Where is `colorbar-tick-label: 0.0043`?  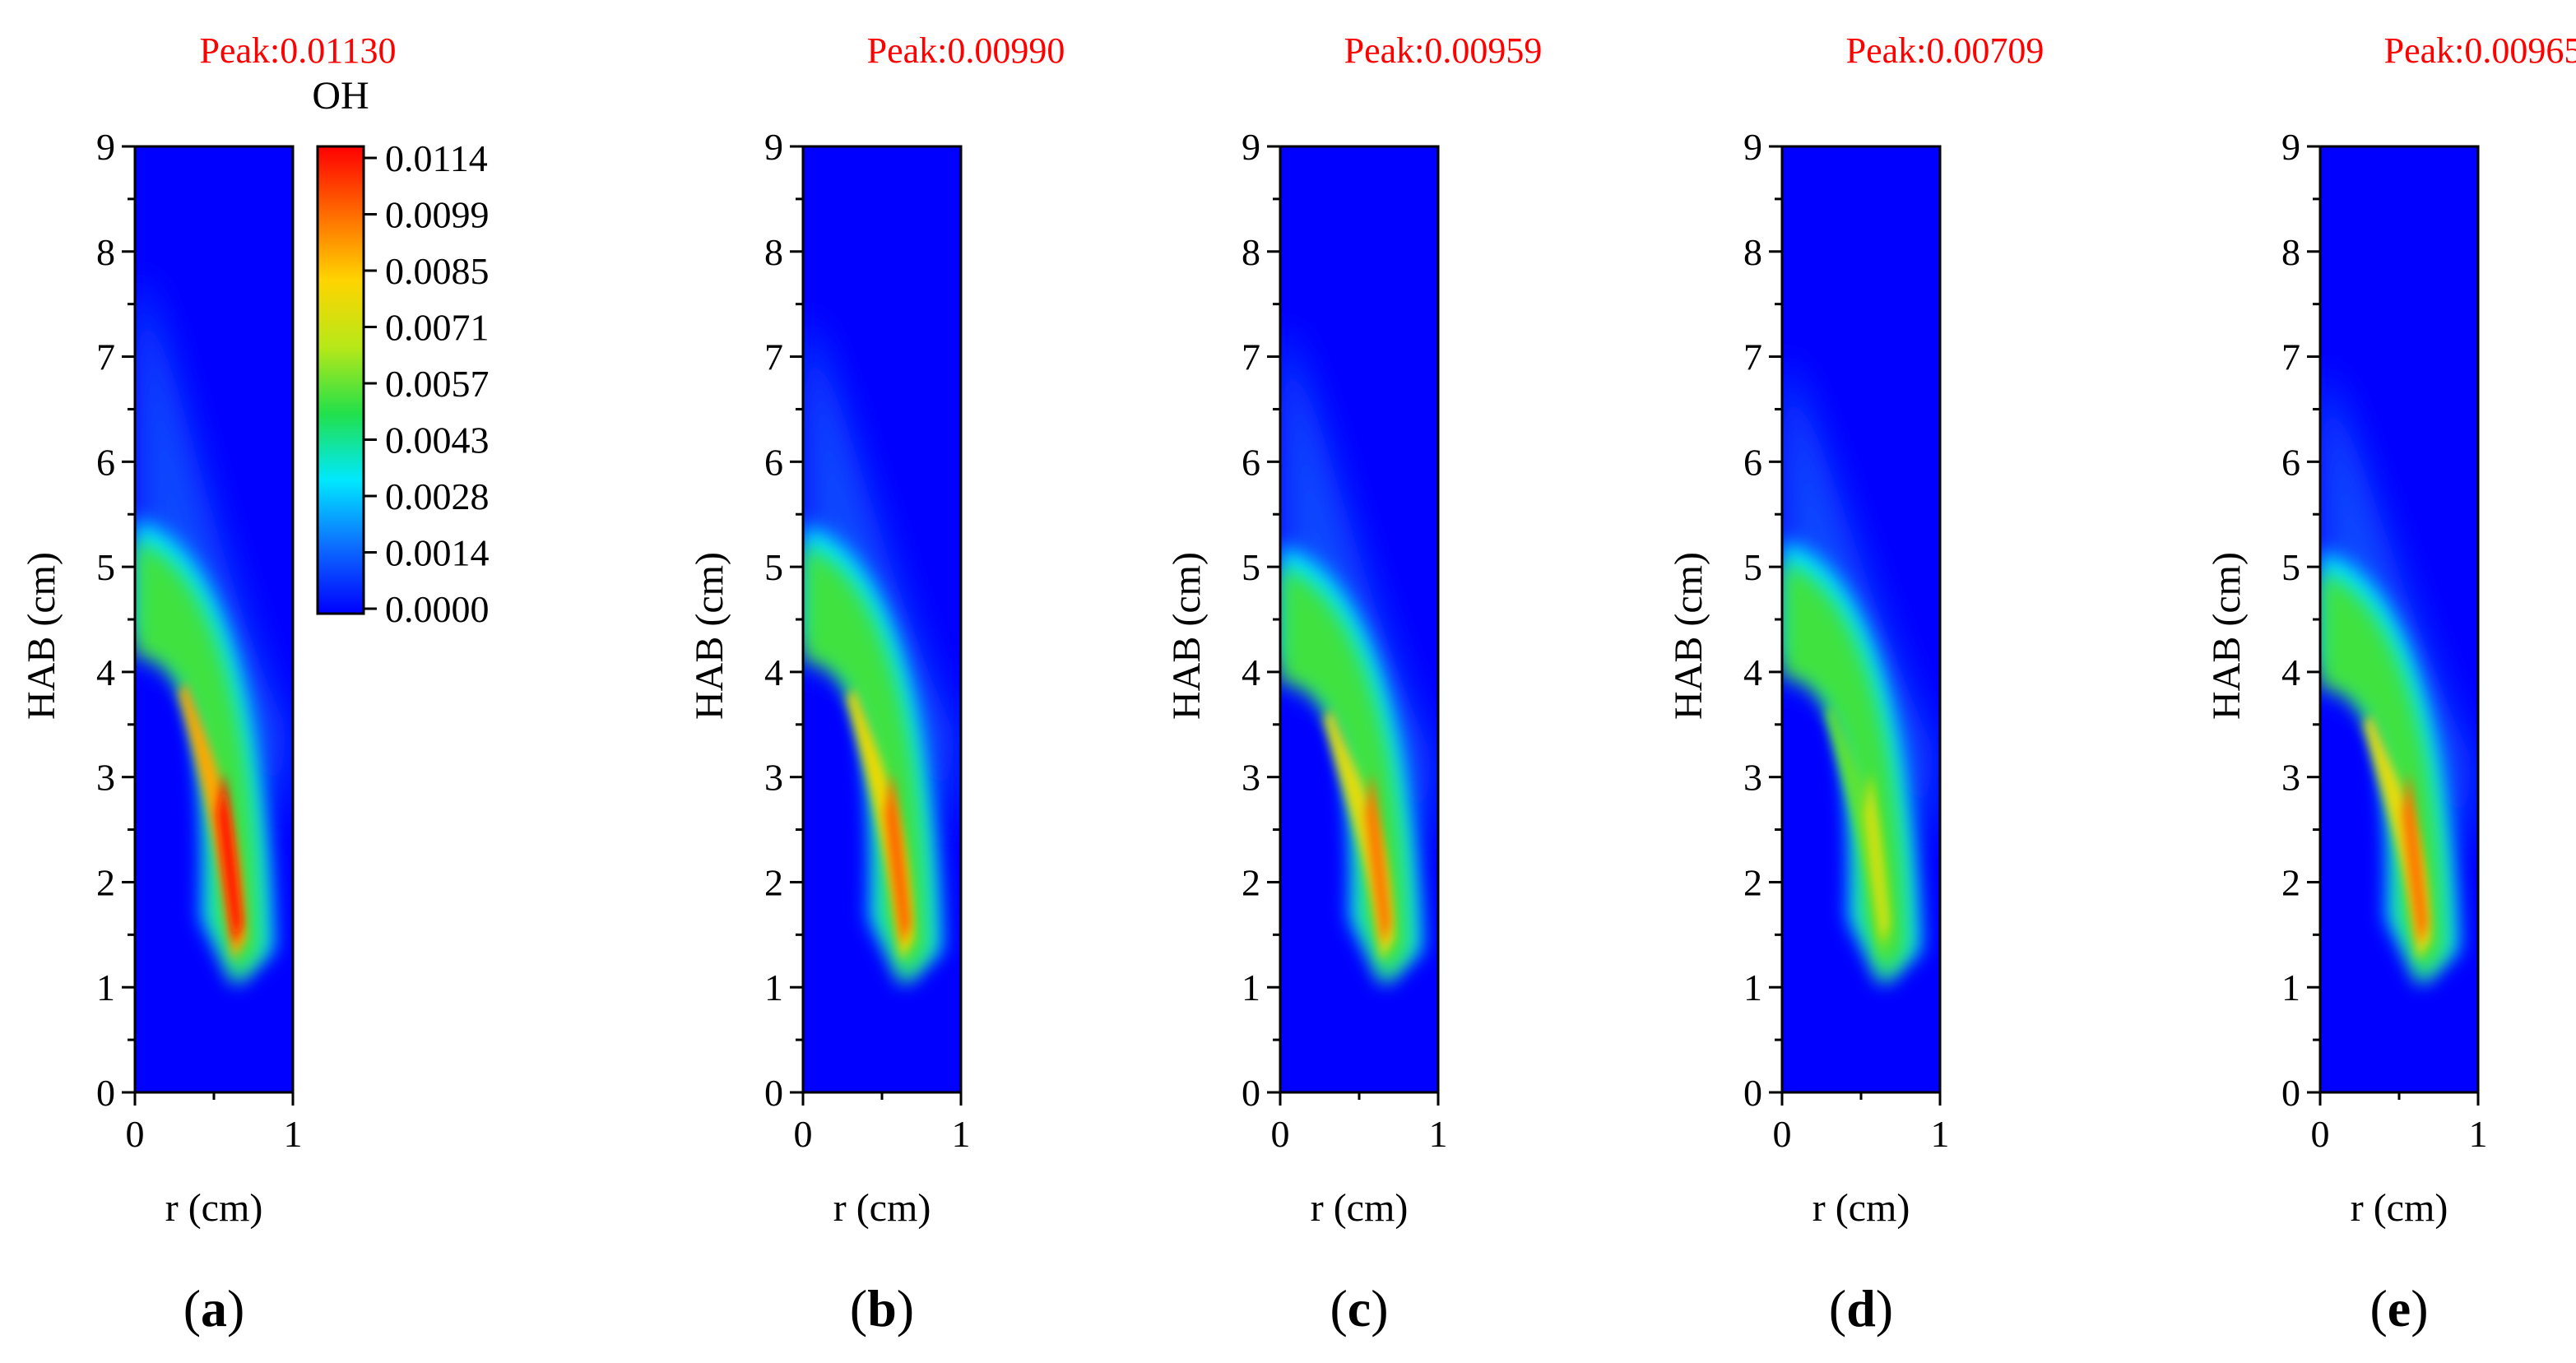
colorbar-tick-label: 0.0043 is located at coordinates (438, 440).